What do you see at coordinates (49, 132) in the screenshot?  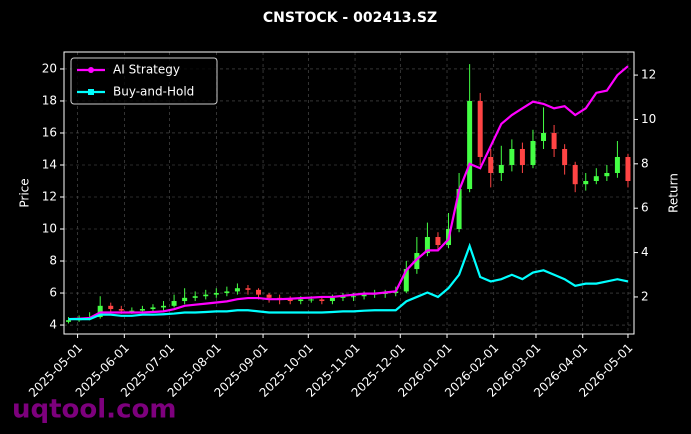 I see `y-tick-label: 16` at bounding box center [49, 132].